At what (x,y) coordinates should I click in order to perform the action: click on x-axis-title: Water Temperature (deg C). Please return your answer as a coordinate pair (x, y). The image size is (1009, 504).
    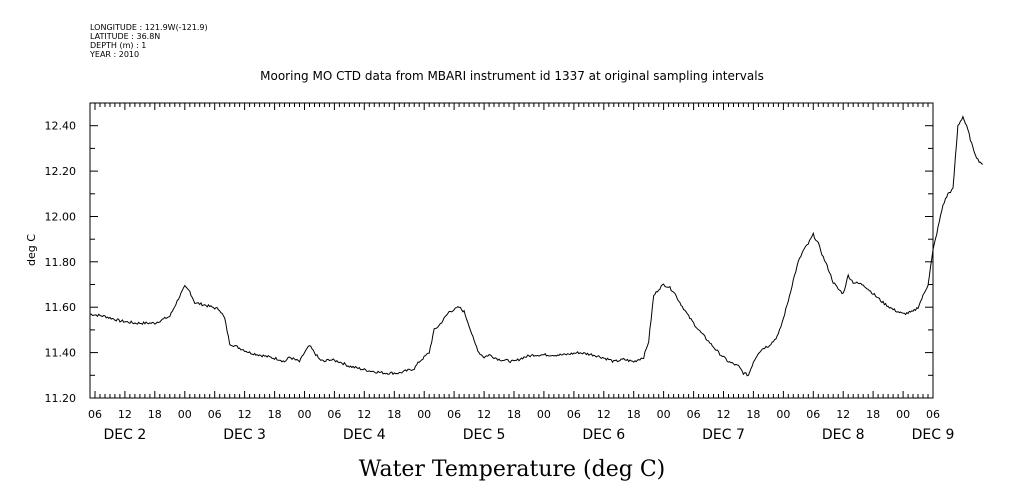
    Looking at the image, I should click on (512, 469).